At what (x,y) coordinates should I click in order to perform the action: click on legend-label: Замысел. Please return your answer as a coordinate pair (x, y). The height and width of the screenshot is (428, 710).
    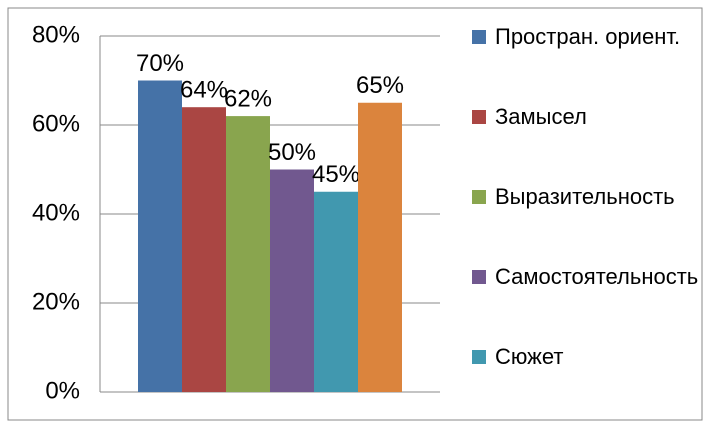
    Looking at the image, I should click on (541, 116).